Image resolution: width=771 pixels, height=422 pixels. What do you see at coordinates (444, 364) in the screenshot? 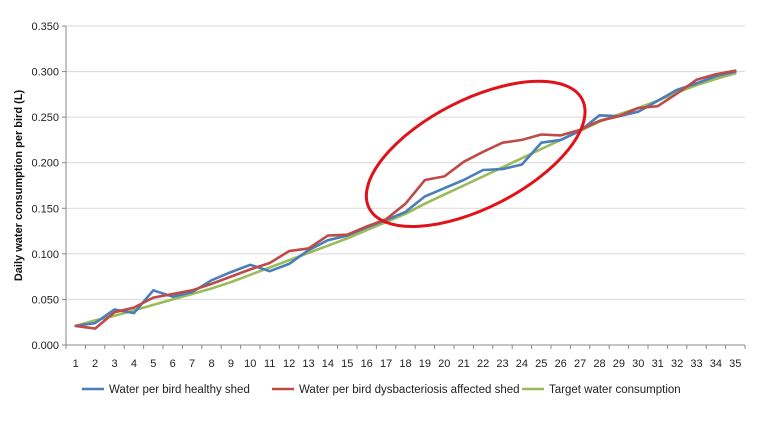
I see `x-tick-label: 20` at bounding box center [444, 364].